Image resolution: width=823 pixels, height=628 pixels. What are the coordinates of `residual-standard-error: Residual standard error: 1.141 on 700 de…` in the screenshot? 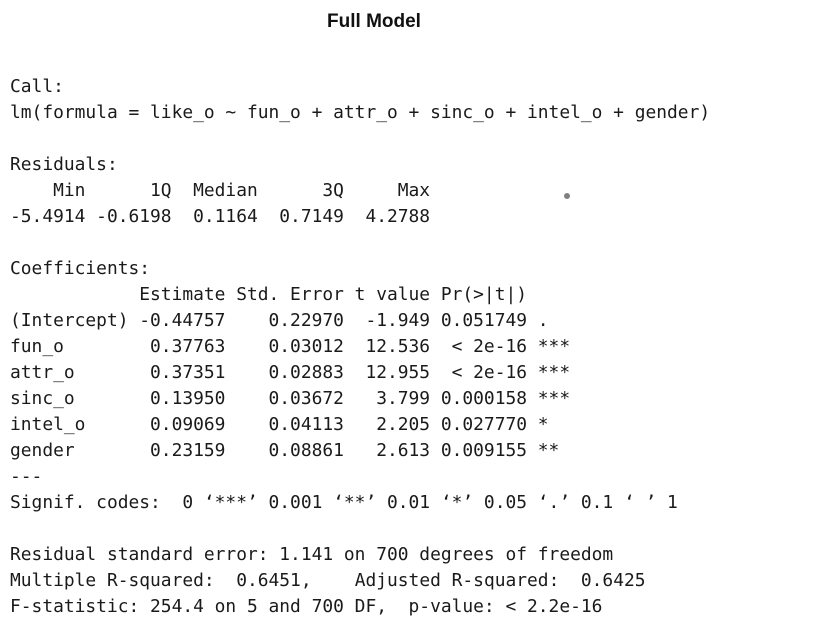 It's located at (312, 554).